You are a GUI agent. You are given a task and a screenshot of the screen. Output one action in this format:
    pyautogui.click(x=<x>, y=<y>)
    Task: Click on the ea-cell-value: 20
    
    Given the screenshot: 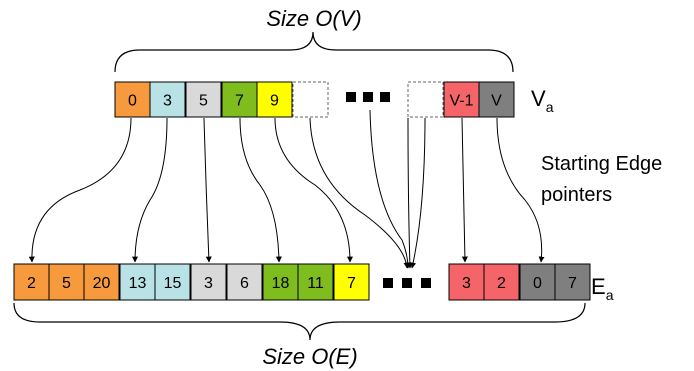 What is the action you would take?
    pyautogui.click(x=102, y=283)
    